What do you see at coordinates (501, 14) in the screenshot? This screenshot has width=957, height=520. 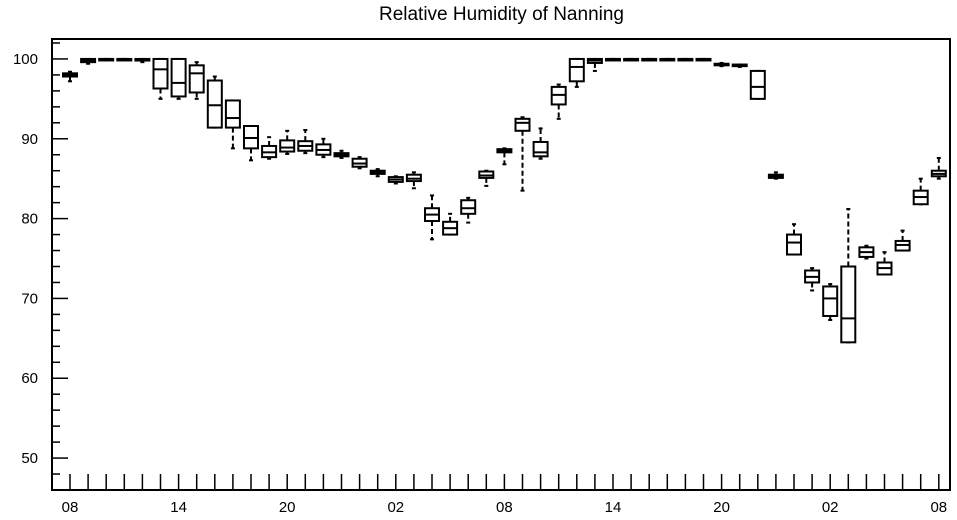 I see `chart-title: Relative Humidity of Nanning` at bounding box center [501, 14].